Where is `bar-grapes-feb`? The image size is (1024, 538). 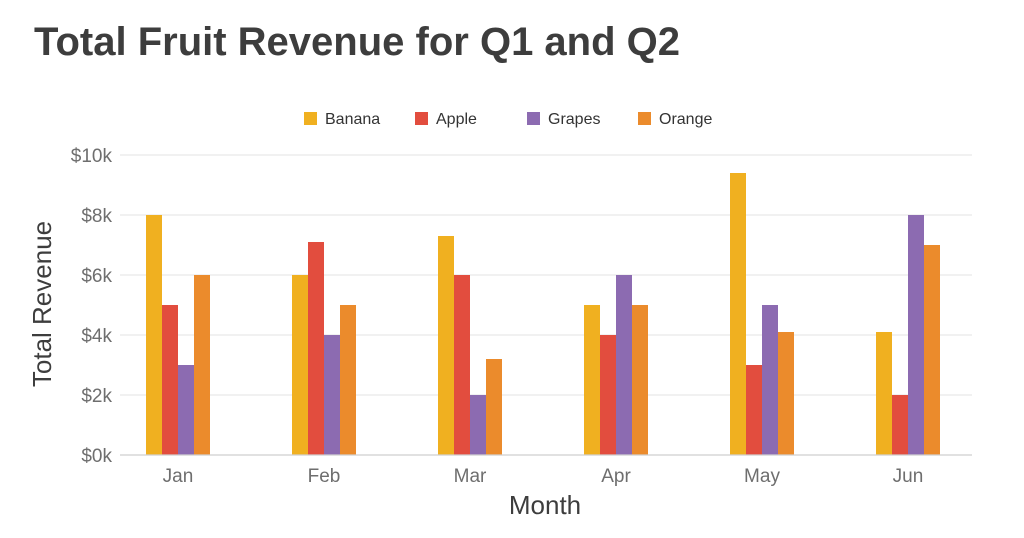 bar-grapes-feb is located at coordinates (332, 395).